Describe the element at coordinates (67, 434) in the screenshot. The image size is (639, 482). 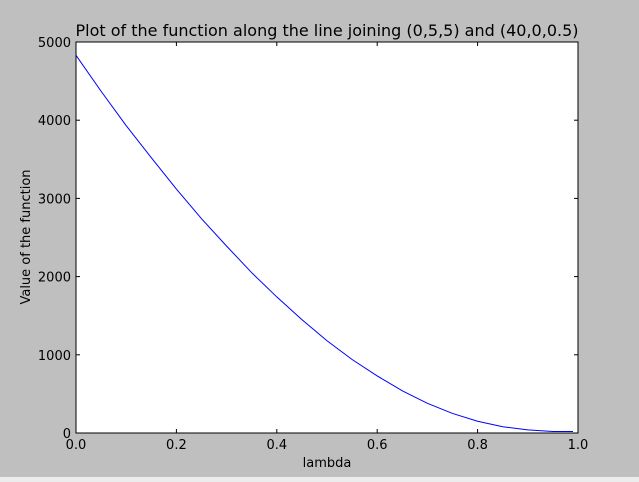
I see `y-tick-label: 0` at that location.